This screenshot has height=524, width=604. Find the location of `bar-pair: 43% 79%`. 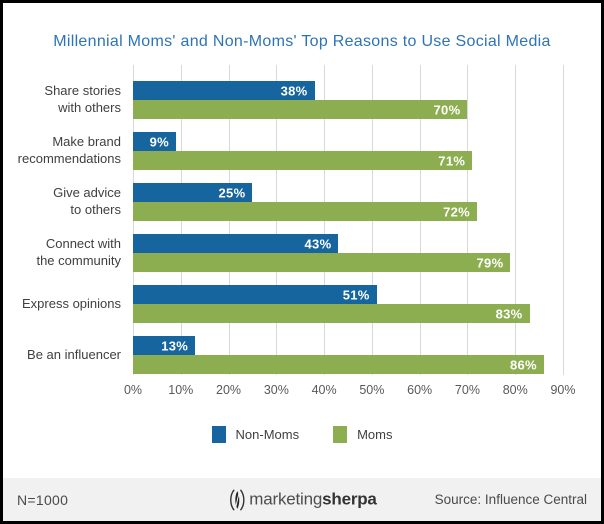

bar-pair: 43% 79% is located at coordinates (348, 253).